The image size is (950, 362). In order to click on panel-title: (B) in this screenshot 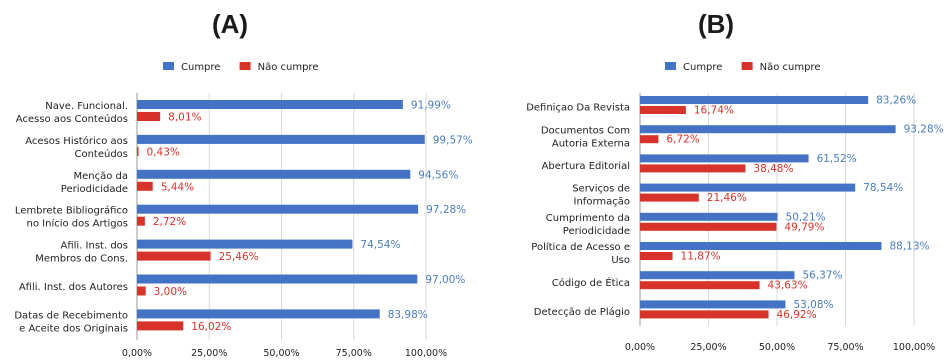, I will do `click(716, 24)`.